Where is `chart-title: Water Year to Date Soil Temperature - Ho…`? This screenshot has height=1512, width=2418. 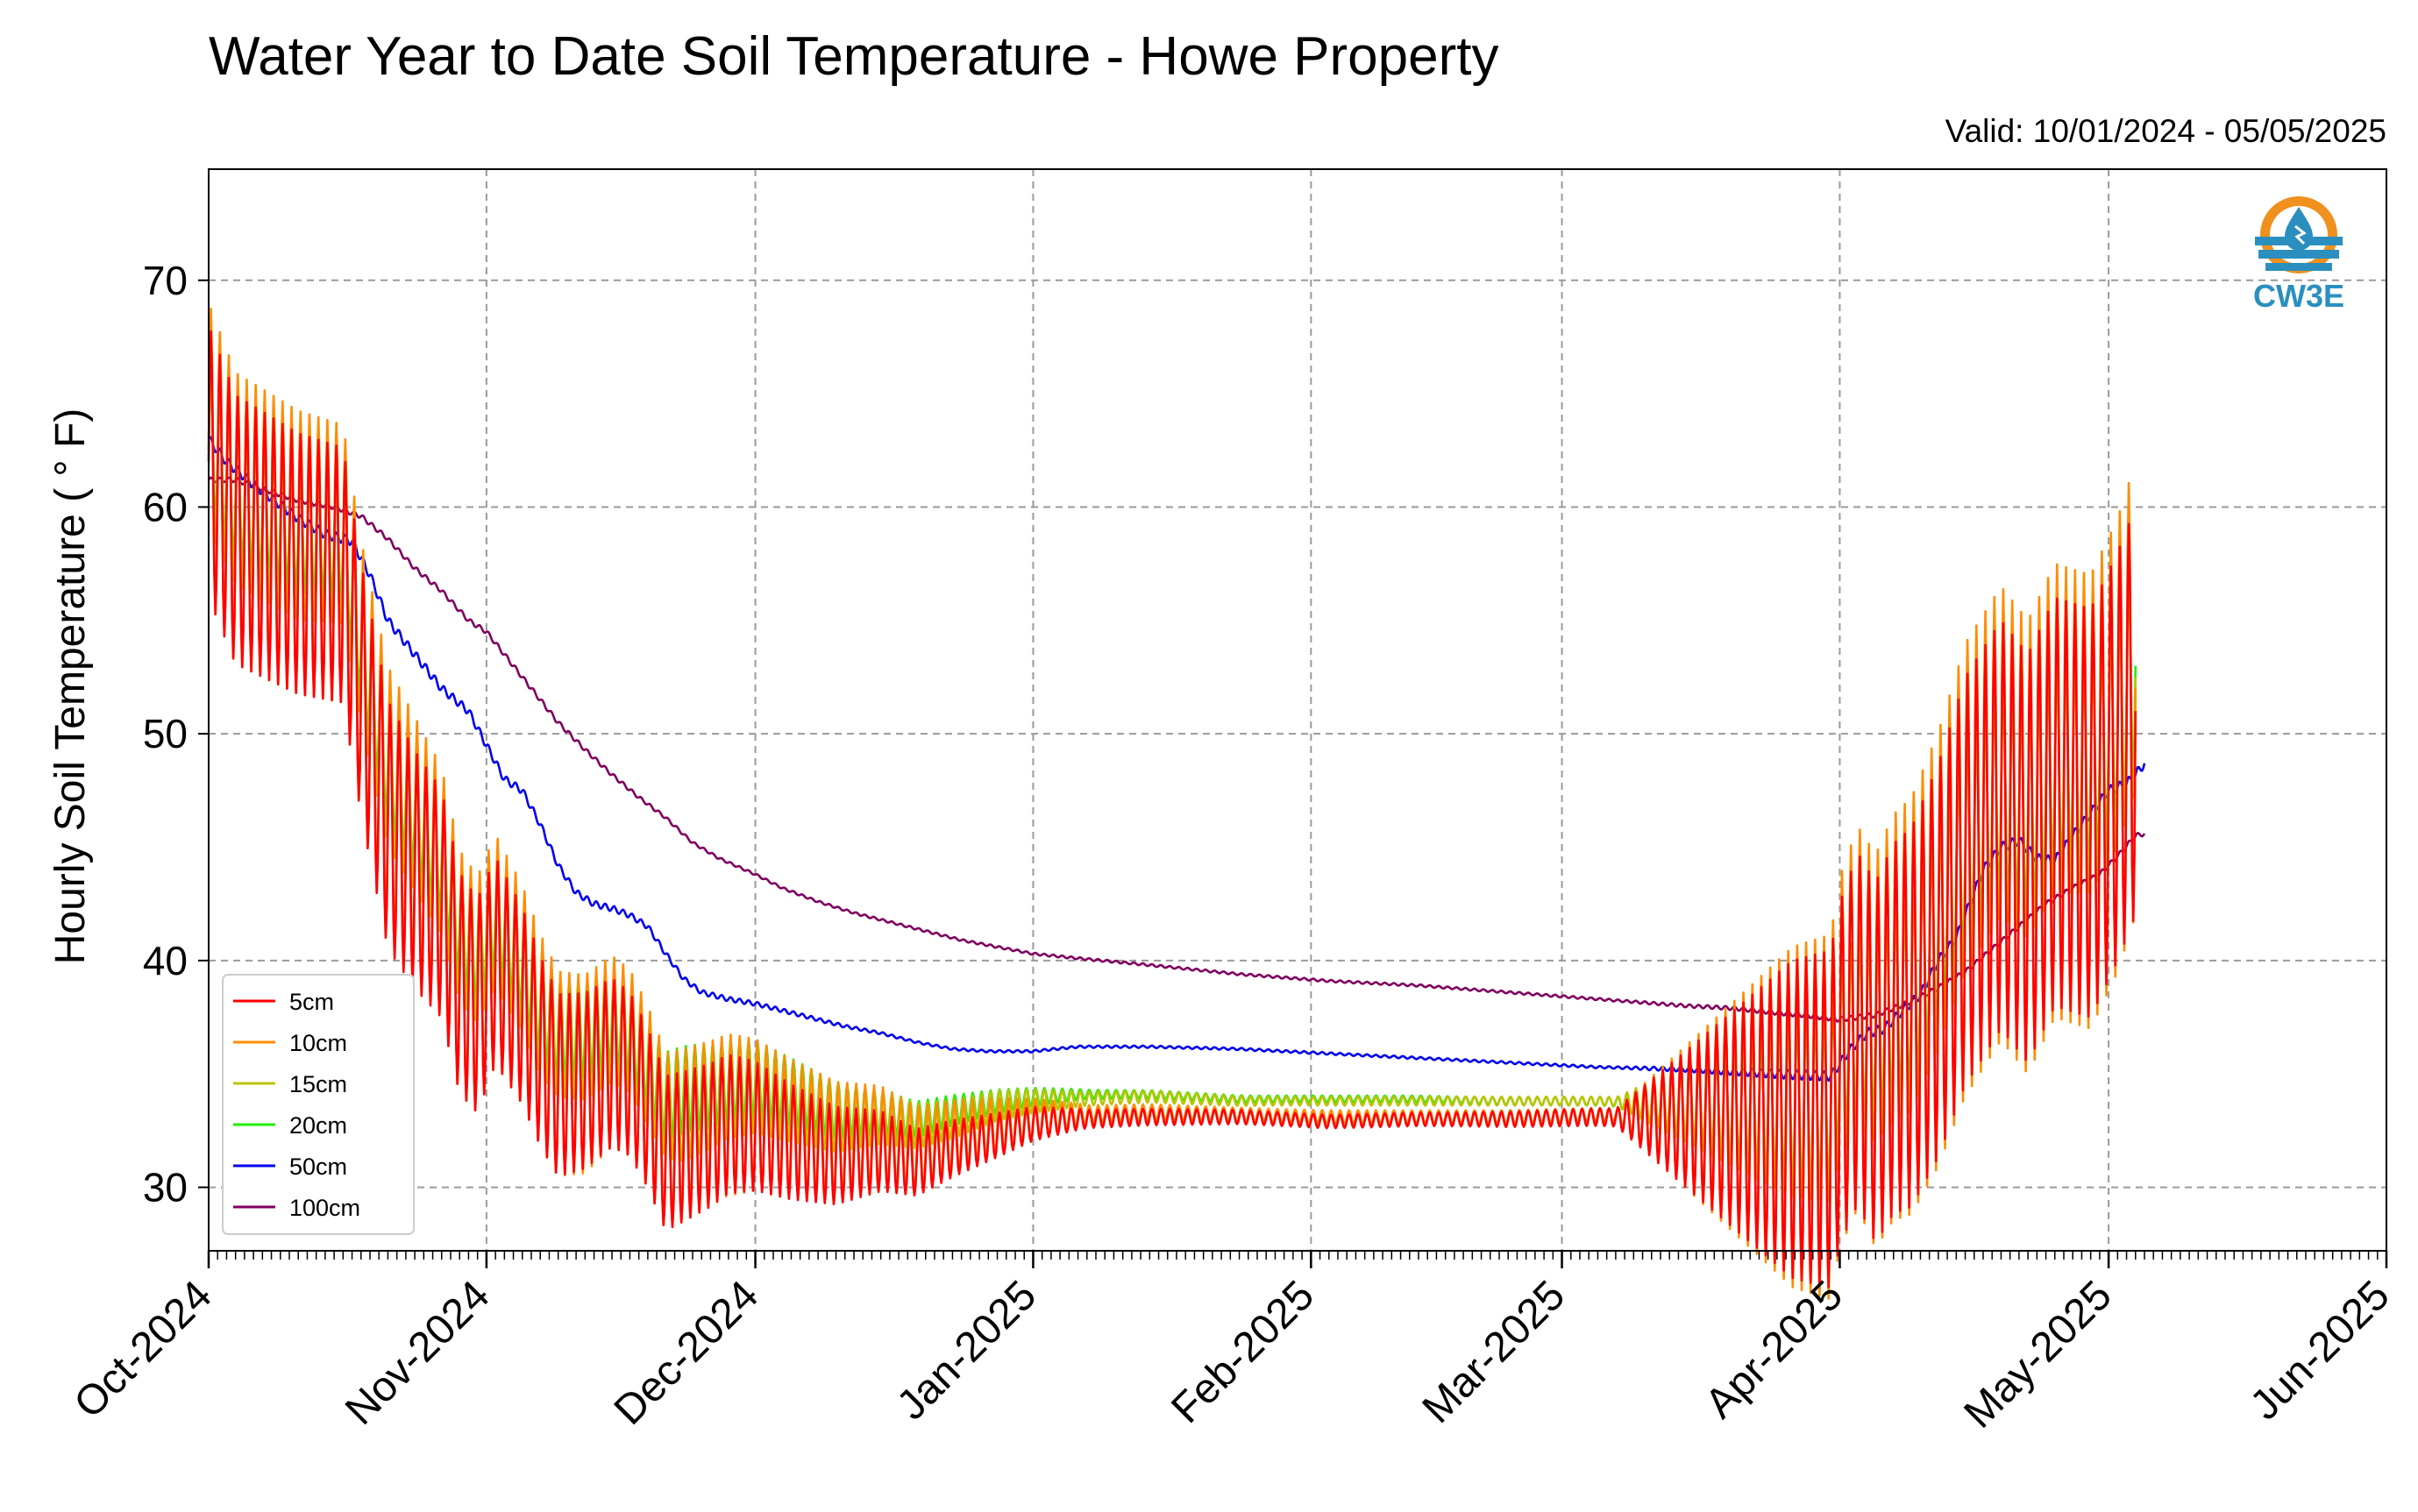
chart-title: Water Year to Date Soil Temperature - Ho… is located at coordinates (853, 56).